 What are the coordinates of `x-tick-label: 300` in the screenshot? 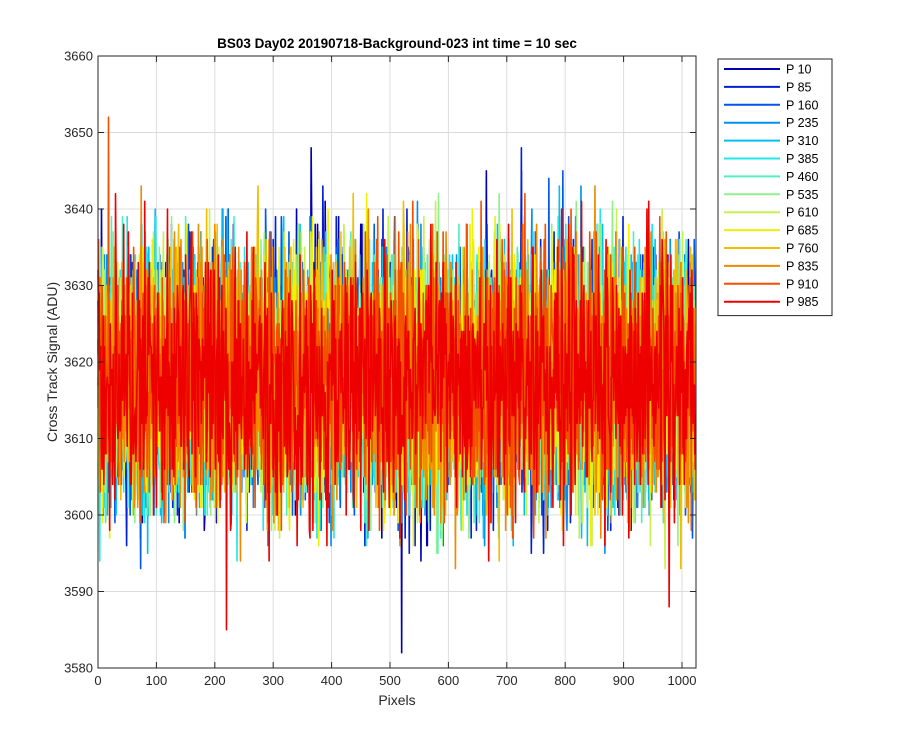 It's located at (273, 680).